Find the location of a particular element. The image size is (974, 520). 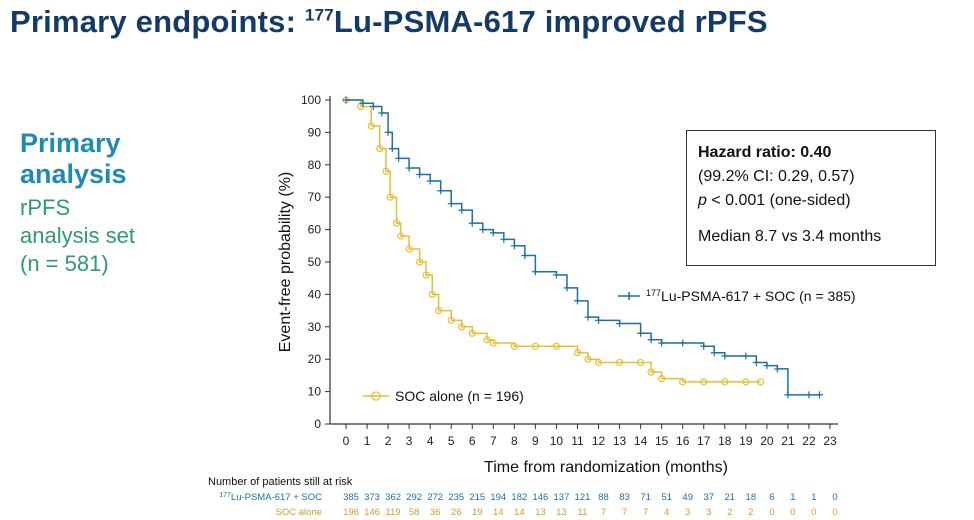

risk-count: 4 is located at coordinates (666, 512).